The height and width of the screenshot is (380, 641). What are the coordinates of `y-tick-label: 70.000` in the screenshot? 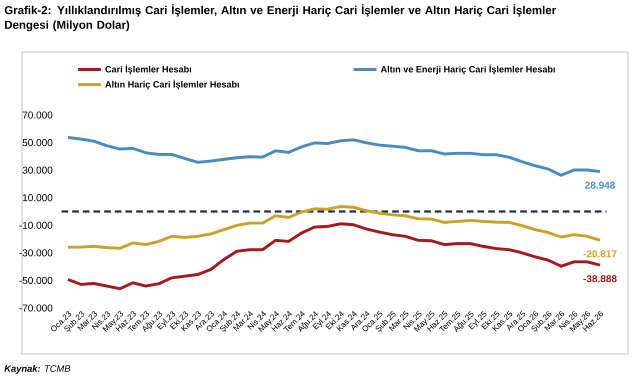 It's located at (37, 115).